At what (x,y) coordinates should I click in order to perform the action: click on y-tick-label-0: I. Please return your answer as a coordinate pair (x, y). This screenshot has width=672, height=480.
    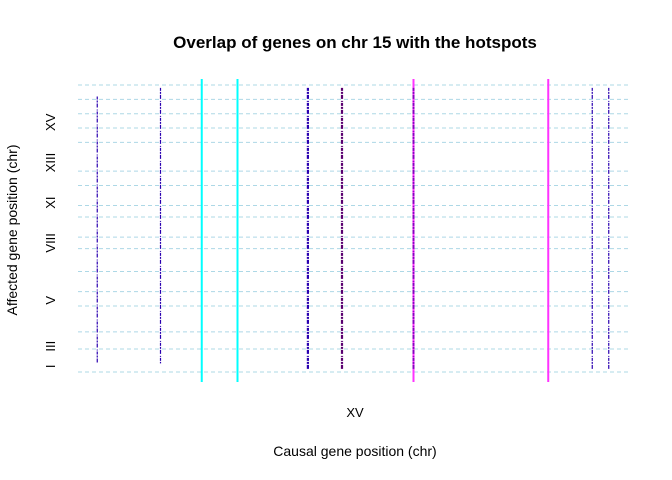
    Looking at the image, I should click on (50, 366).